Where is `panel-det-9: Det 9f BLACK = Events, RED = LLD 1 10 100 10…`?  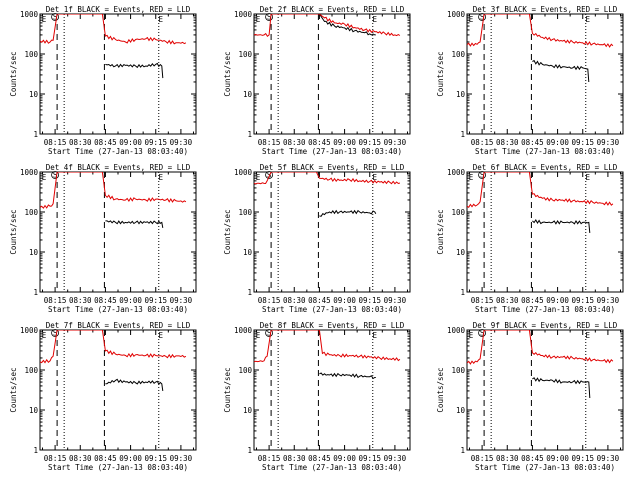 panel-det-9: Det 9f BLACK = Events, RED = LLD 1 10 100 10… is located at coordinates (530, 396).